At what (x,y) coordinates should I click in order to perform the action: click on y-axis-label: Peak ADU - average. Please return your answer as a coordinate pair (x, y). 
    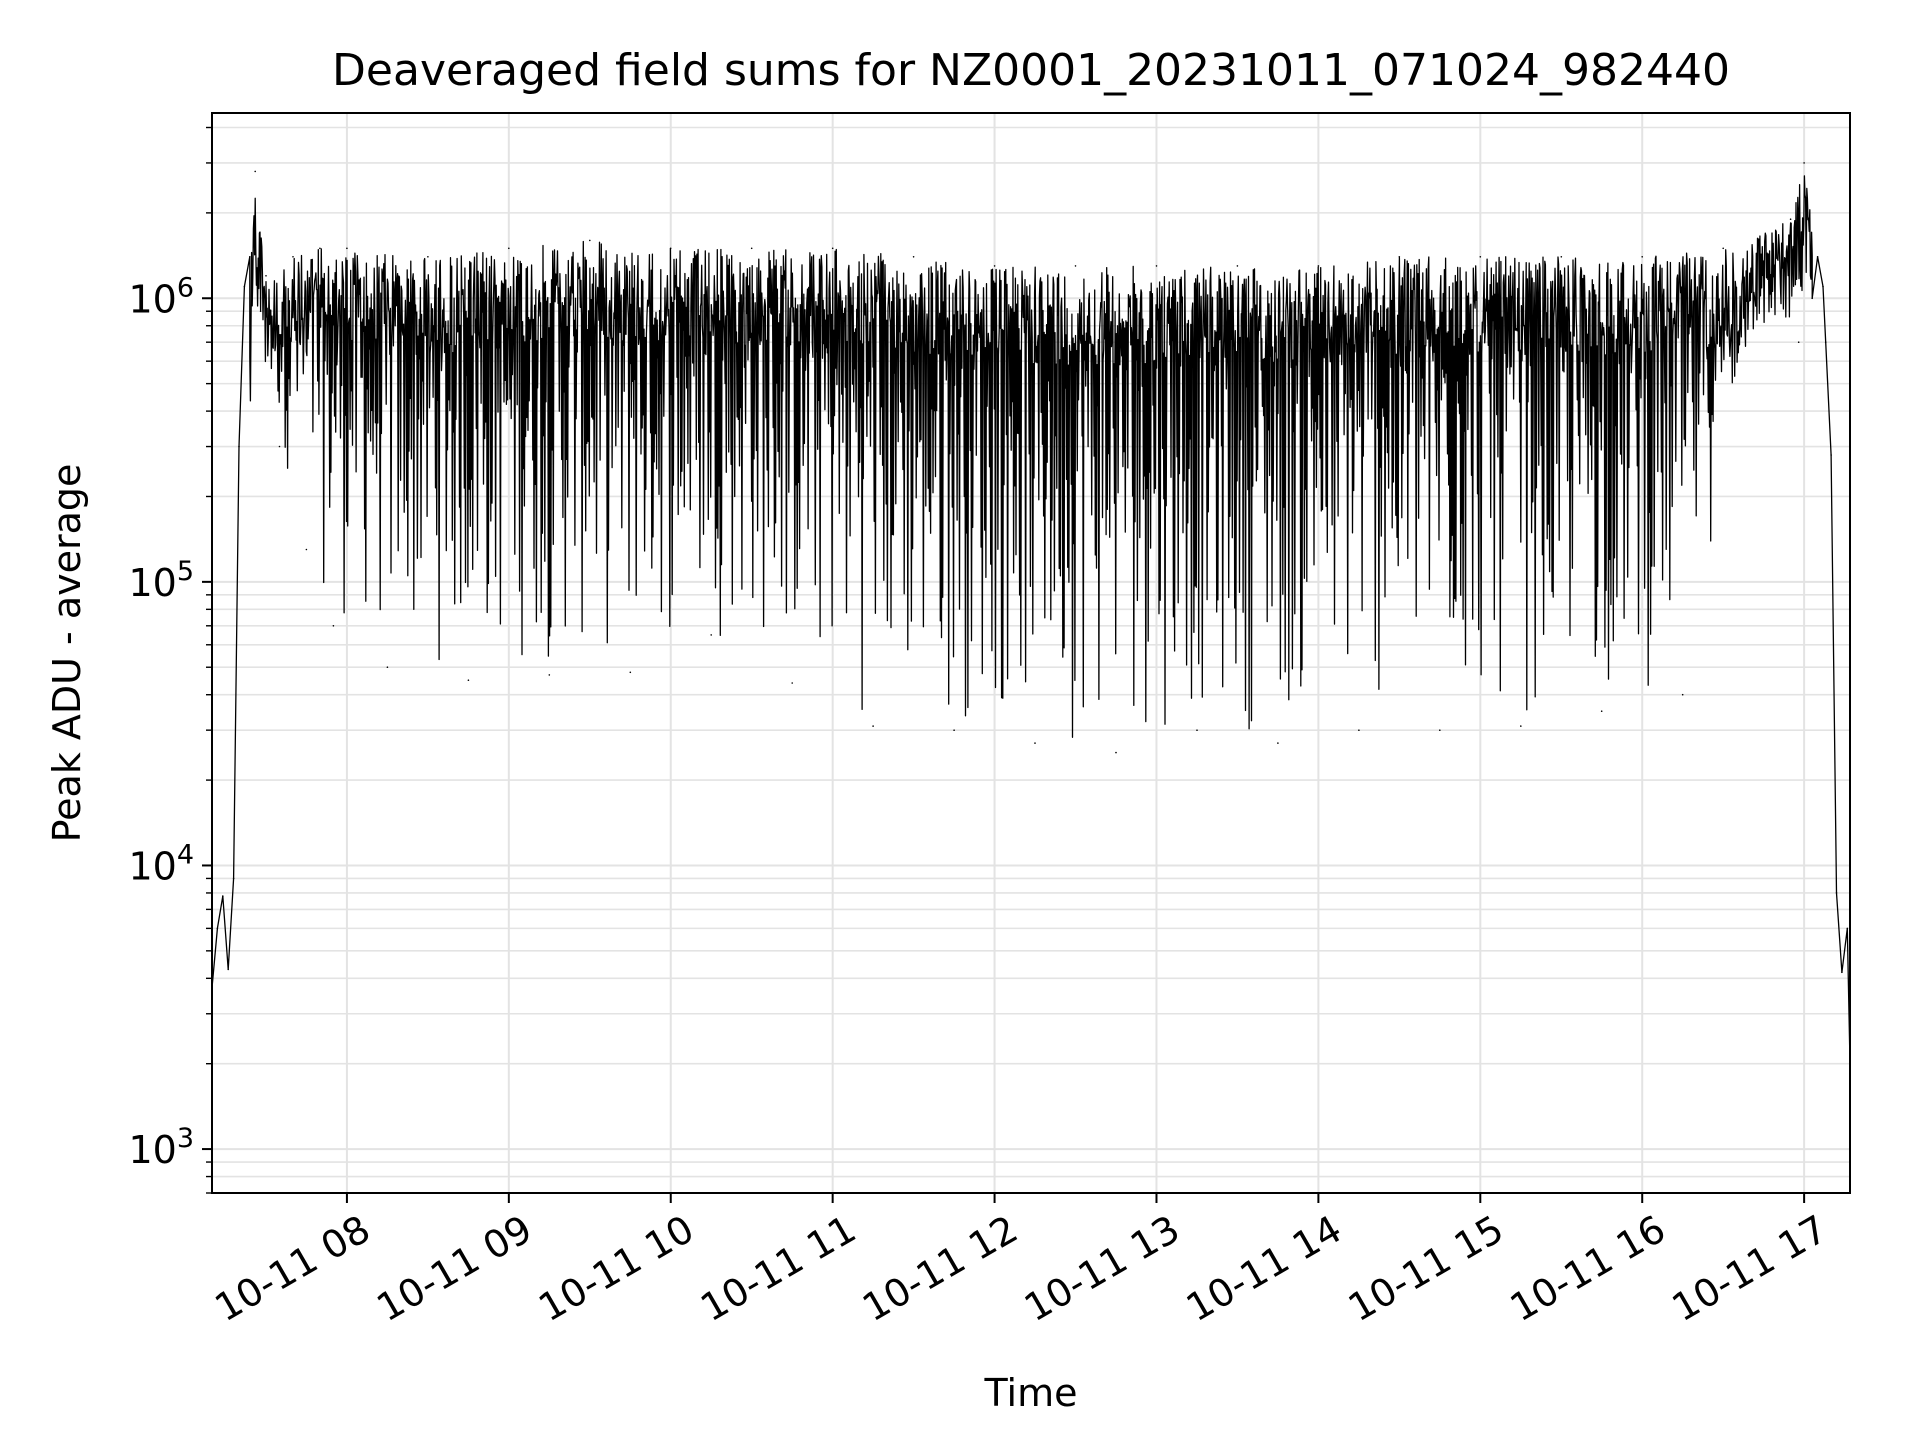
    Looking at the image, I should click on (67, 653).